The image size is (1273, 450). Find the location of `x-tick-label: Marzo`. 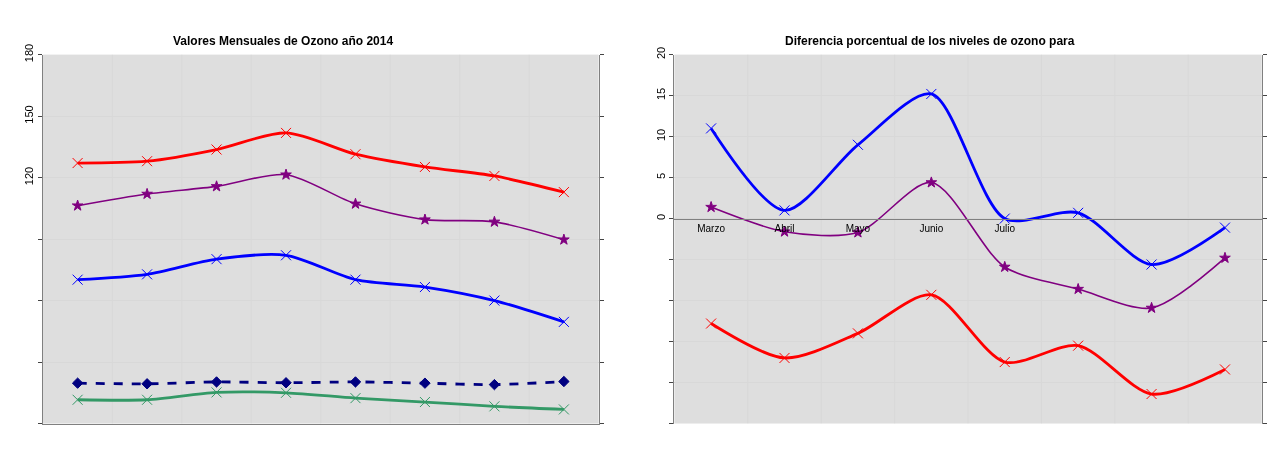

x-tick-label: Marzo is located at coordinates (711, 228).